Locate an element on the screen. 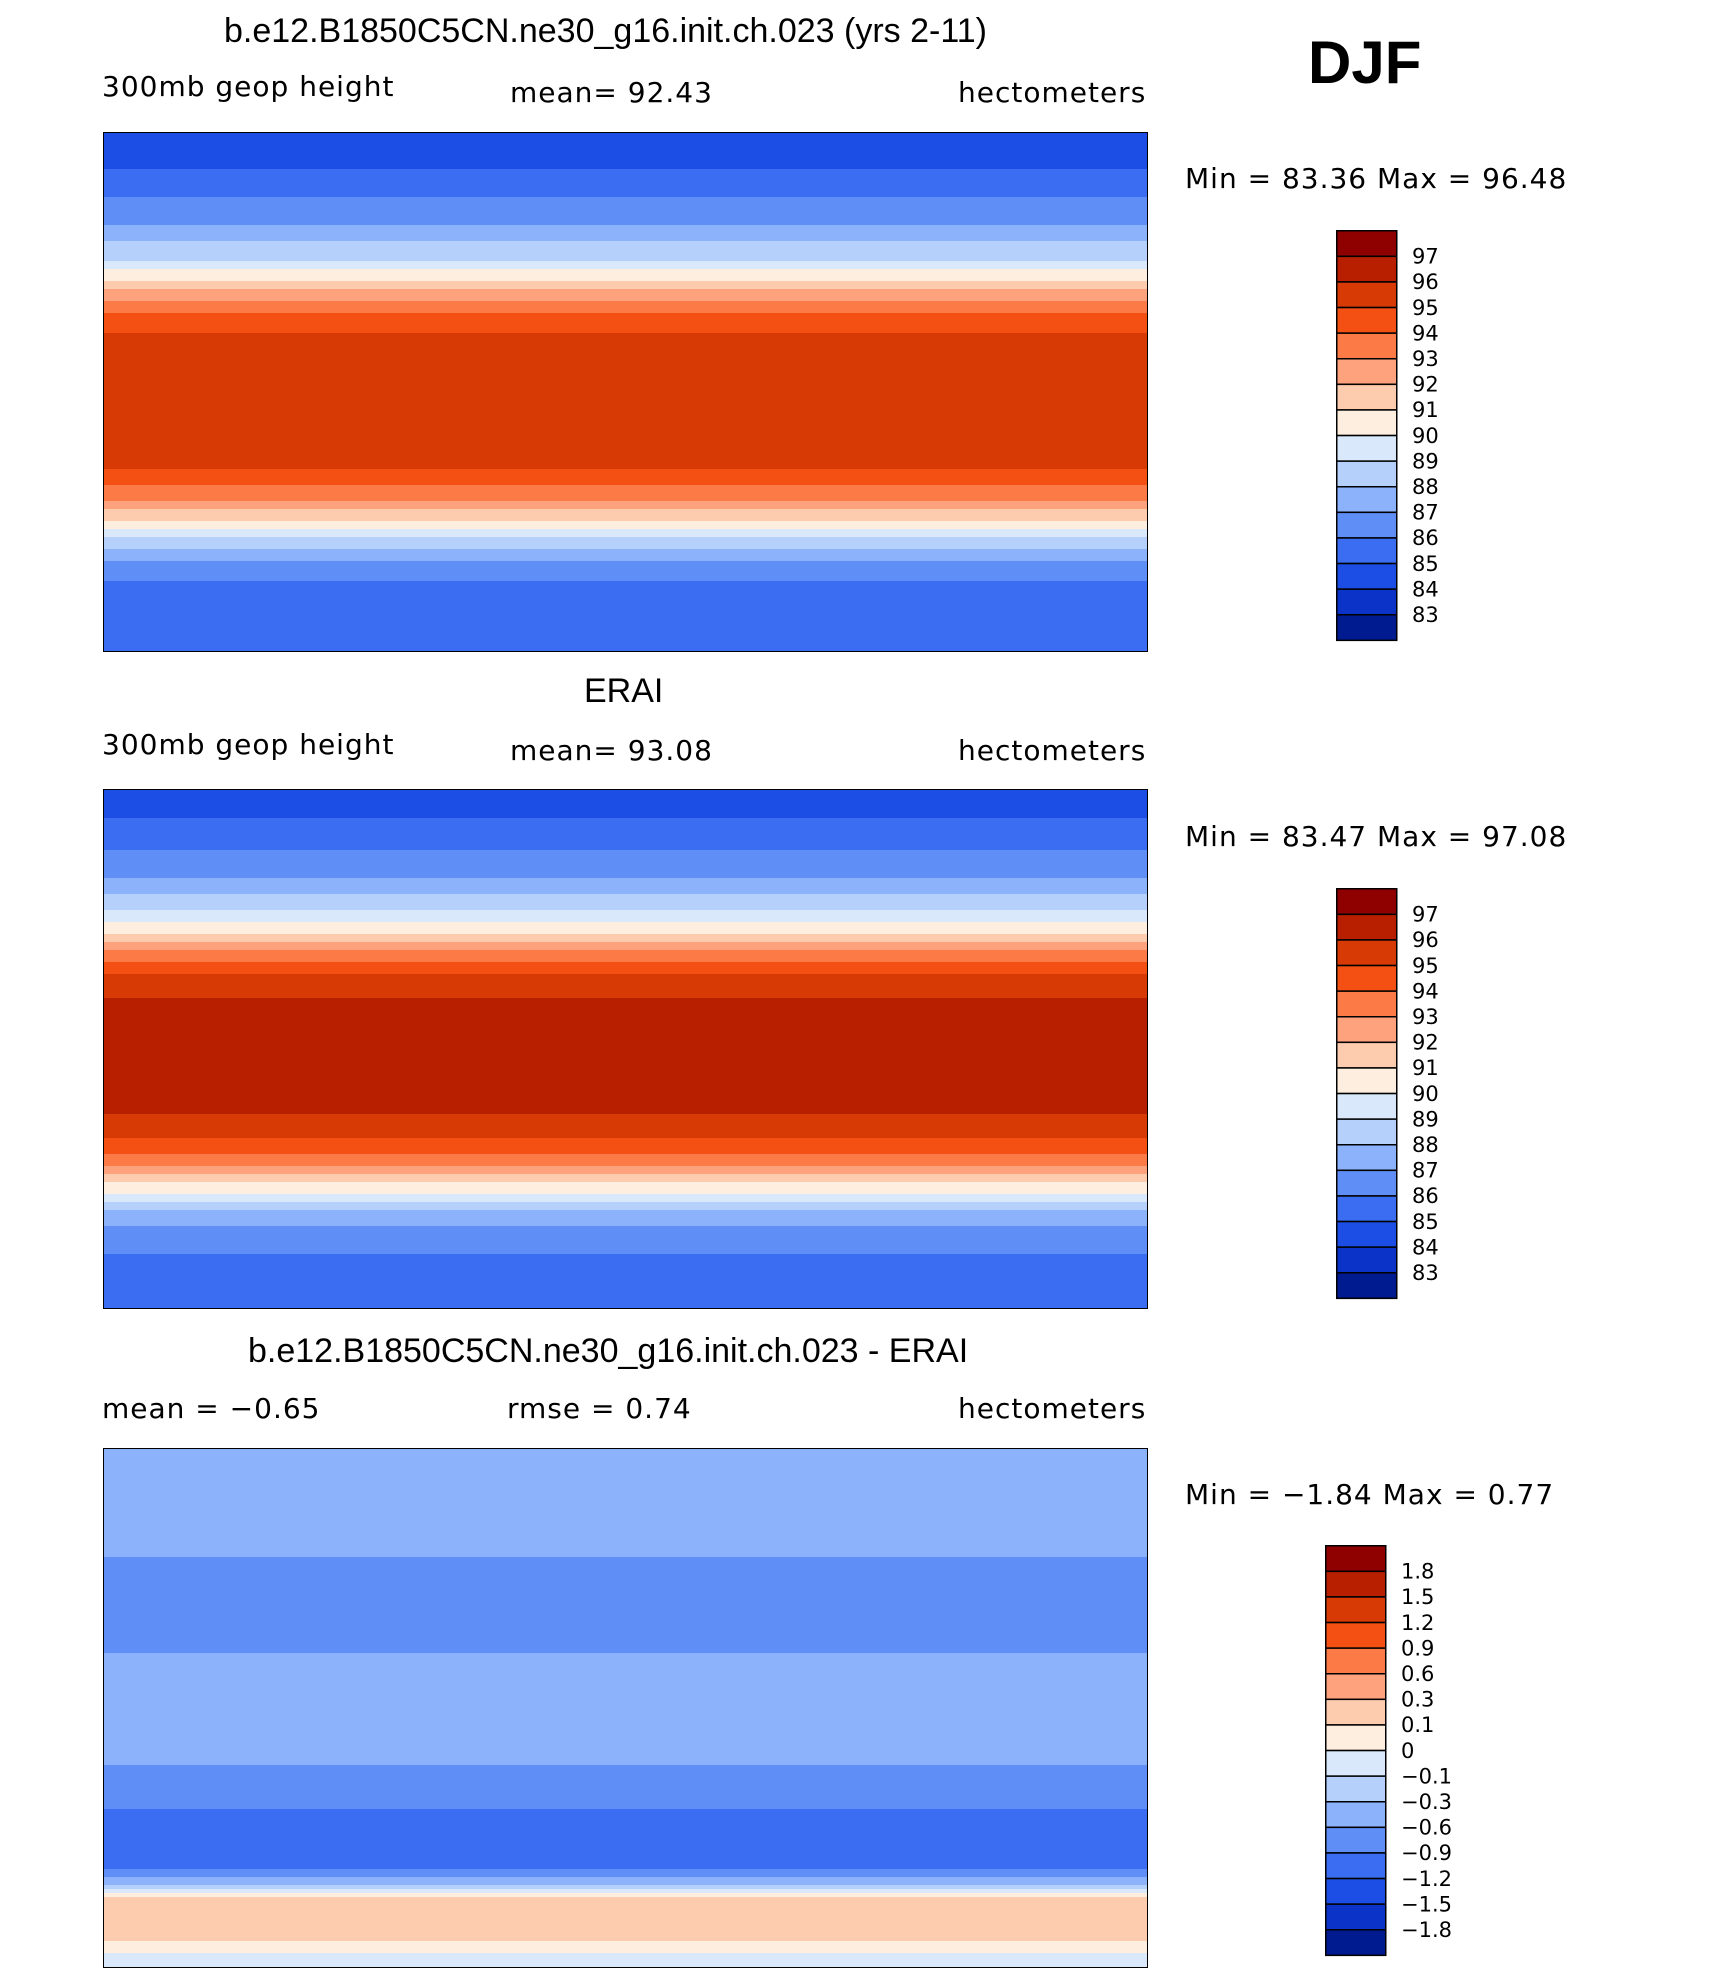  colorbar-tick-label: 86 is located at coordinates (1425, 538).